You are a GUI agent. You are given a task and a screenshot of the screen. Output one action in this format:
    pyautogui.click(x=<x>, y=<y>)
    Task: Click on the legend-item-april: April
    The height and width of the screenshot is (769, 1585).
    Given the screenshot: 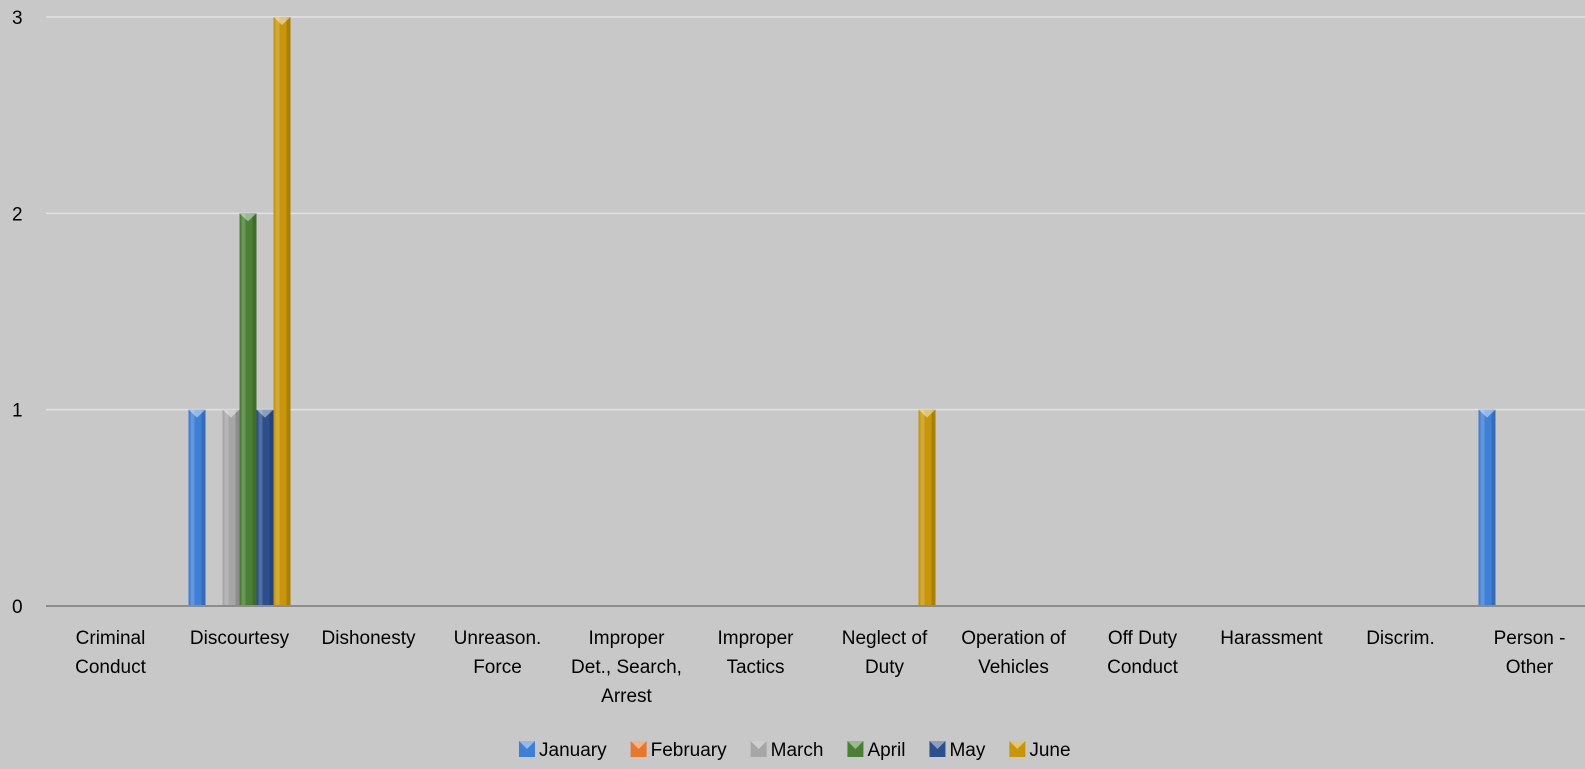 What is the action you would take?
    pyautogui.click(x=876, y=750)
    